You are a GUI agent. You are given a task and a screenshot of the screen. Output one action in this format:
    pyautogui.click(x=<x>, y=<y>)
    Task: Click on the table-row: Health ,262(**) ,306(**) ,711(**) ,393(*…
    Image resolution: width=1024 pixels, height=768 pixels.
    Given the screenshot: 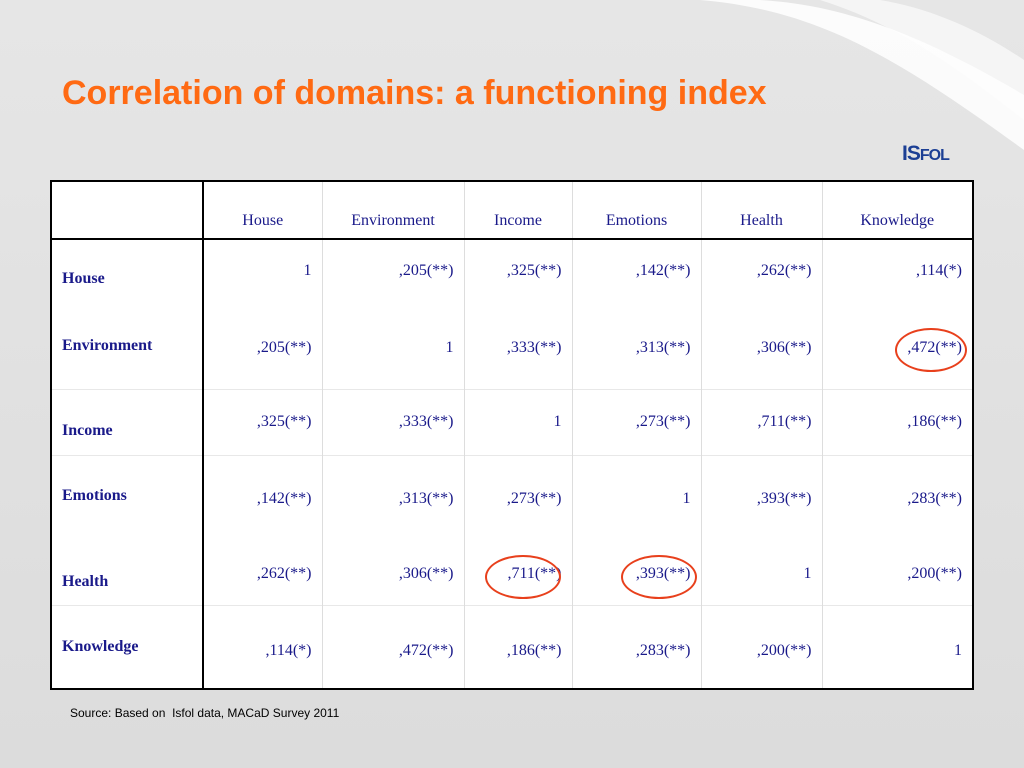 What is the action you would take?
    pyautogui.click(x=512, y=569)
    